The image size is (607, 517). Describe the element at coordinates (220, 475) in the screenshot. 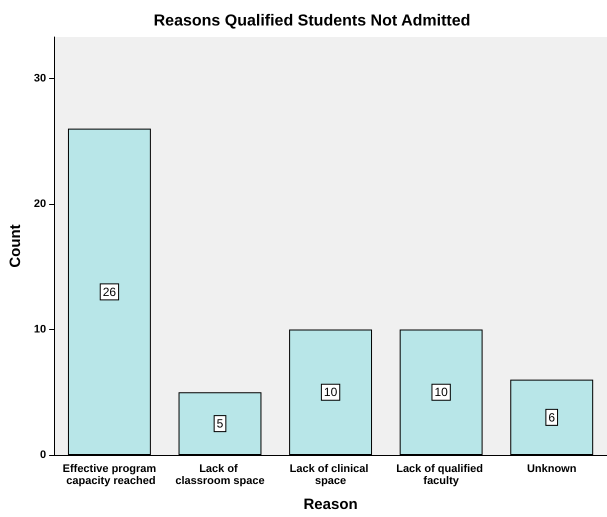

I see `x-tick-label: Lack of classroom space` at that location.